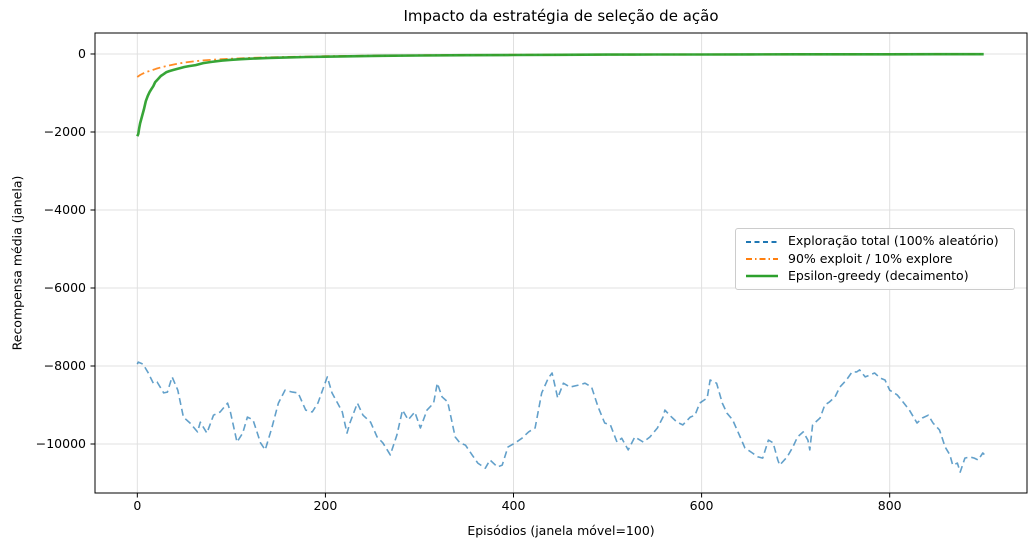 Image resolution: width=1035 pixels, height=548 pixels. What do you see at coordinates (890, 505) in the screenshot?
I see `x-tick-label: 800` at bounding box center [890, 505].